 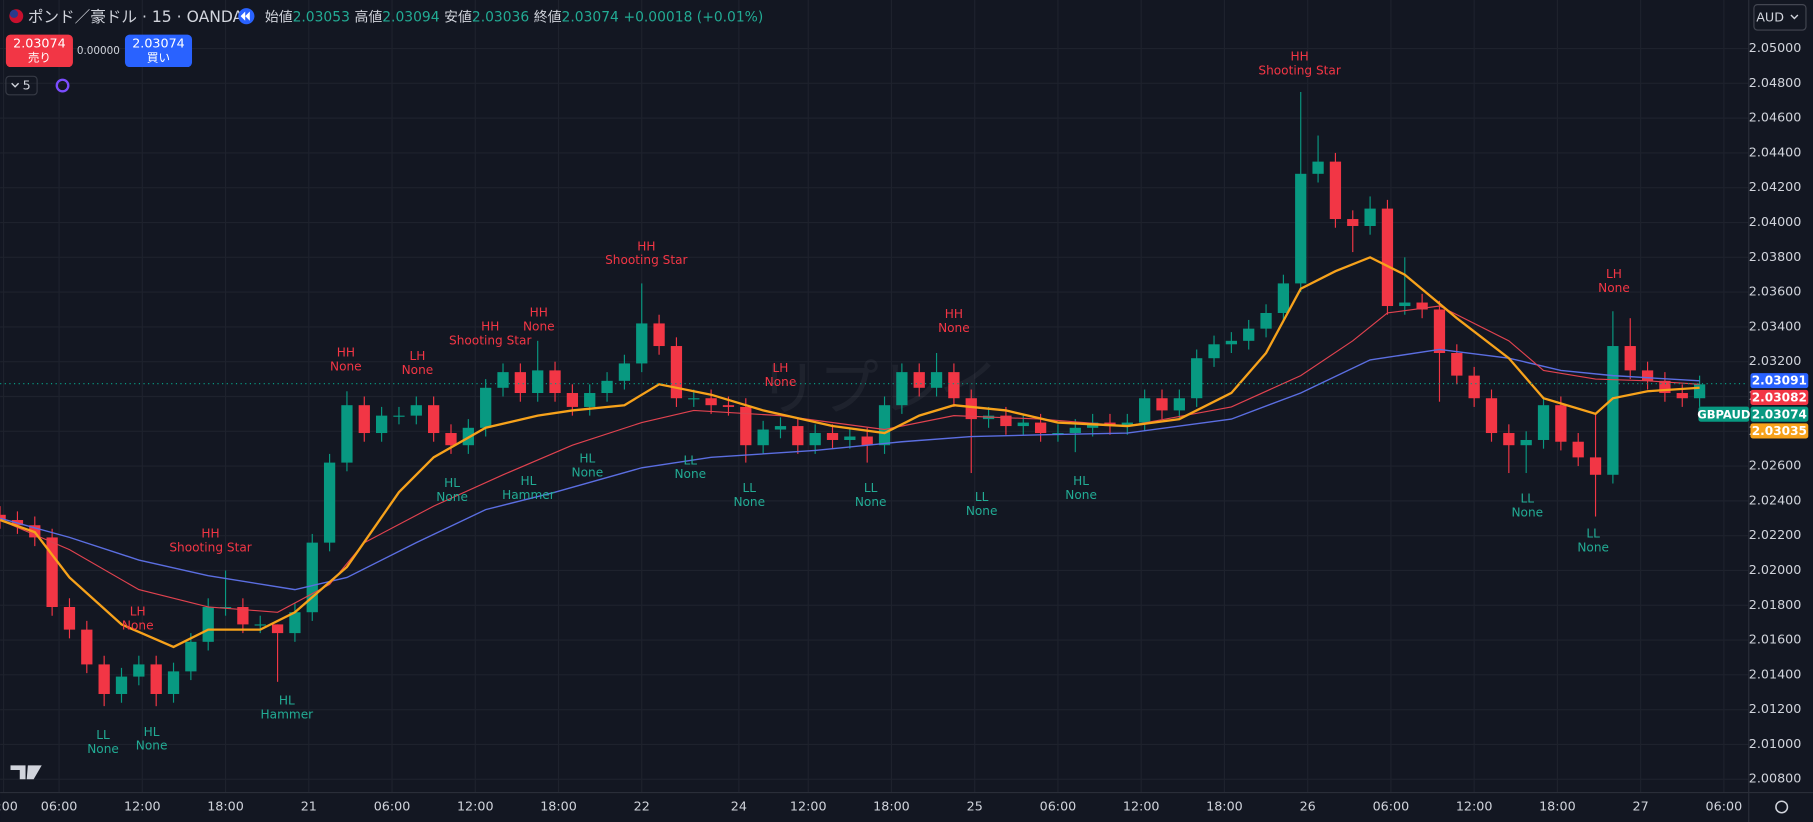 I want to click on x-tick-label: 25, so click(x=975, y=805).